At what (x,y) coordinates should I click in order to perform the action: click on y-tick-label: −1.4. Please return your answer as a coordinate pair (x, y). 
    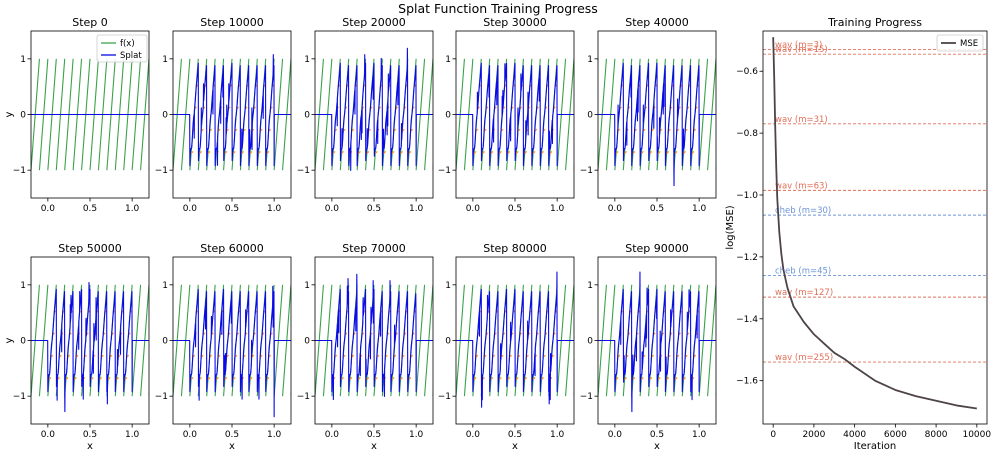
    Looking at the image, I should click on (747, 320).